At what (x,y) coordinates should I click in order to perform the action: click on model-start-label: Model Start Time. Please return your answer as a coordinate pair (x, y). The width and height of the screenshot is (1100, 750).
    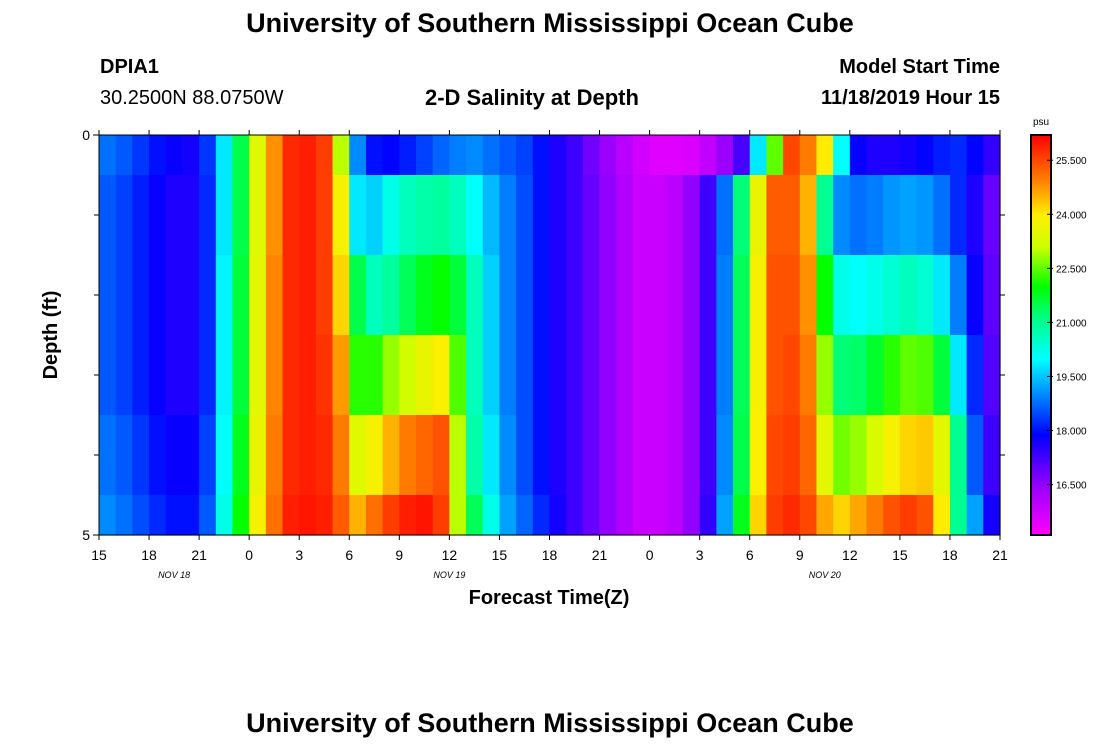
    Looking at the image, I should click on (919, 67).